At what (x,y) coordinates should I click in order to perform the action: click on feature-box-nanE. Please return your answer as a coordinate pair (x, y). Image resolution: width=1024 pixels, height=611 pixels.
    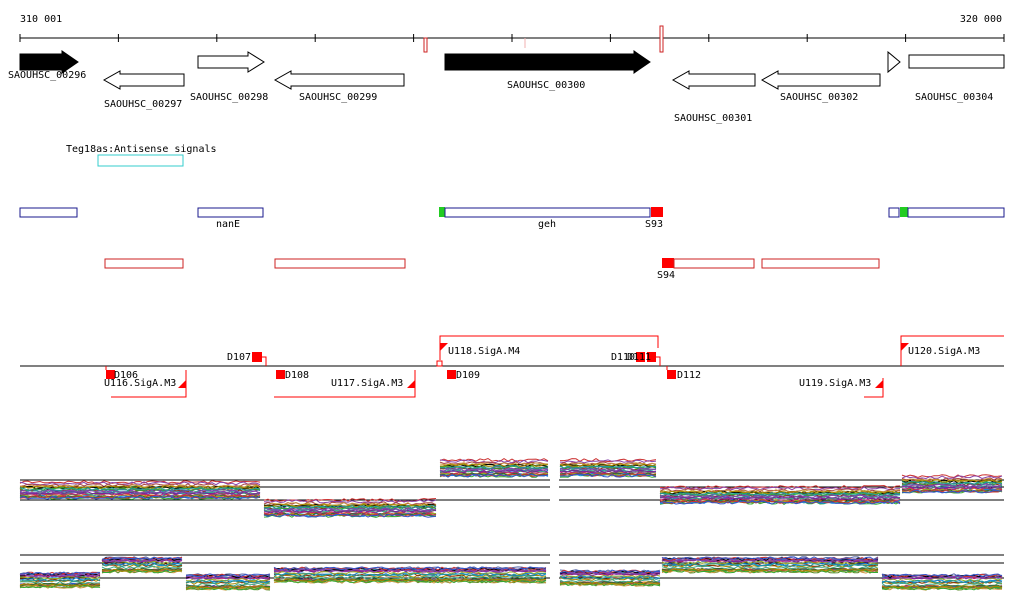
    Looking at the image, I should click on (230, 212).